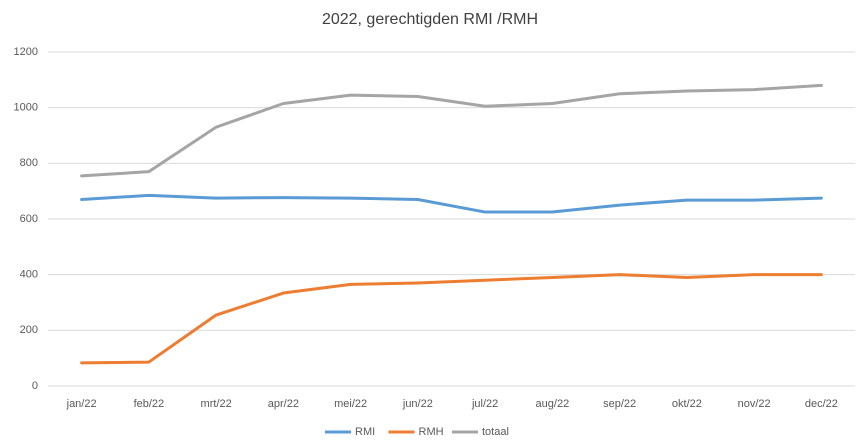  What do you see at coordinates (495, 432) in the screenshot?
I see `legend-label: totaal` at bounding box center [495, 432].